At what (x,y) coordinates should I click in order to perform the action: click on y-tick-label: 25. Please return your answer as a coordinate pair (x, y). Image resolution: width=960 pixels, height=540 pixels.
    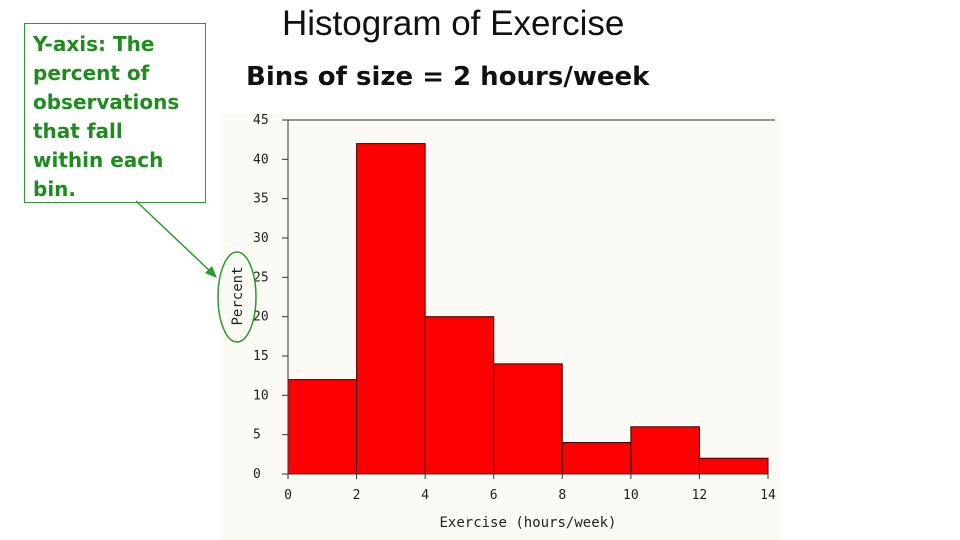
    Looking at the image, I should click on (261, 277).